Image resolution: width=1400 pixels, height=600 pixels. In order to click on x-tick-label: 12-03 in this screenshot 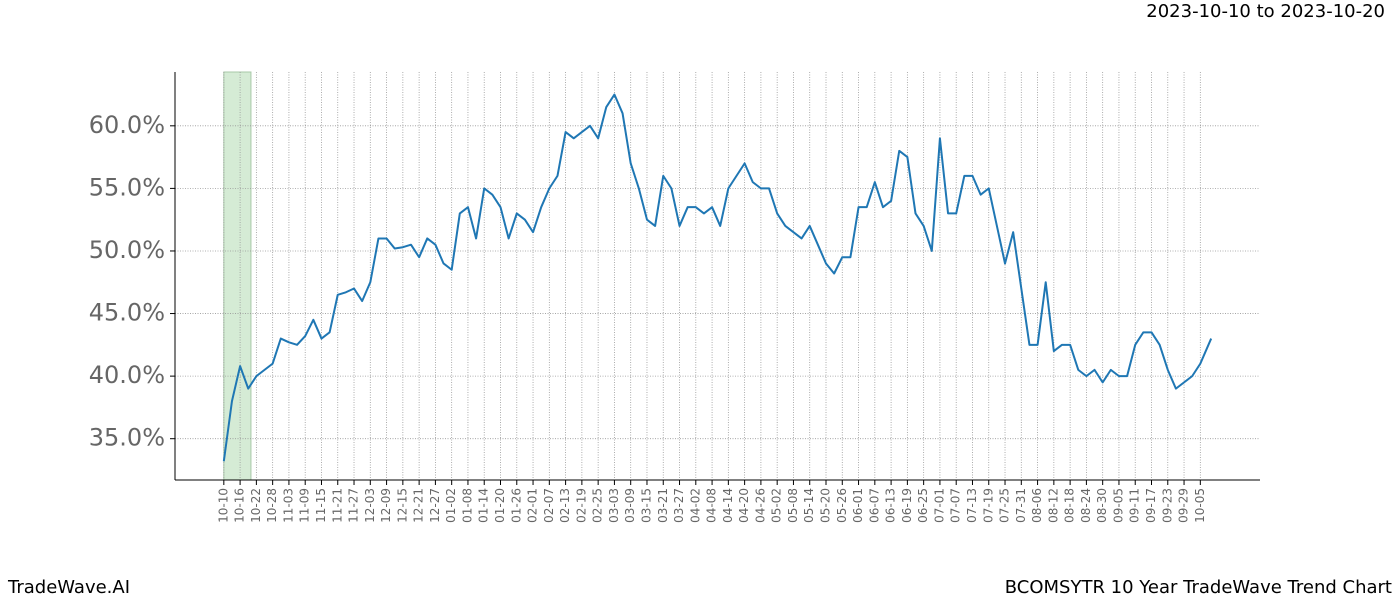, I will do `click(370, 505)`.